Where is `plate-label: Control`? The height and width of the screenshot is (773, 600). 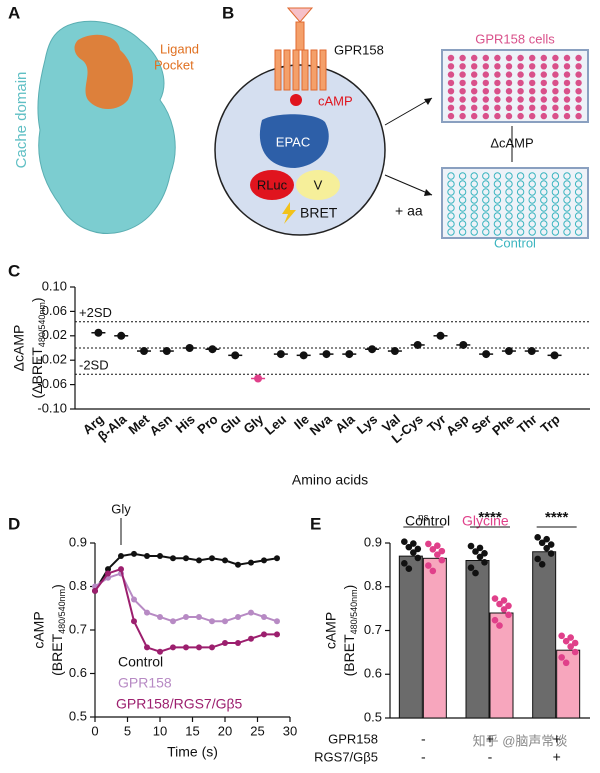
plate-label: Control is located at coordinates (515, 242).